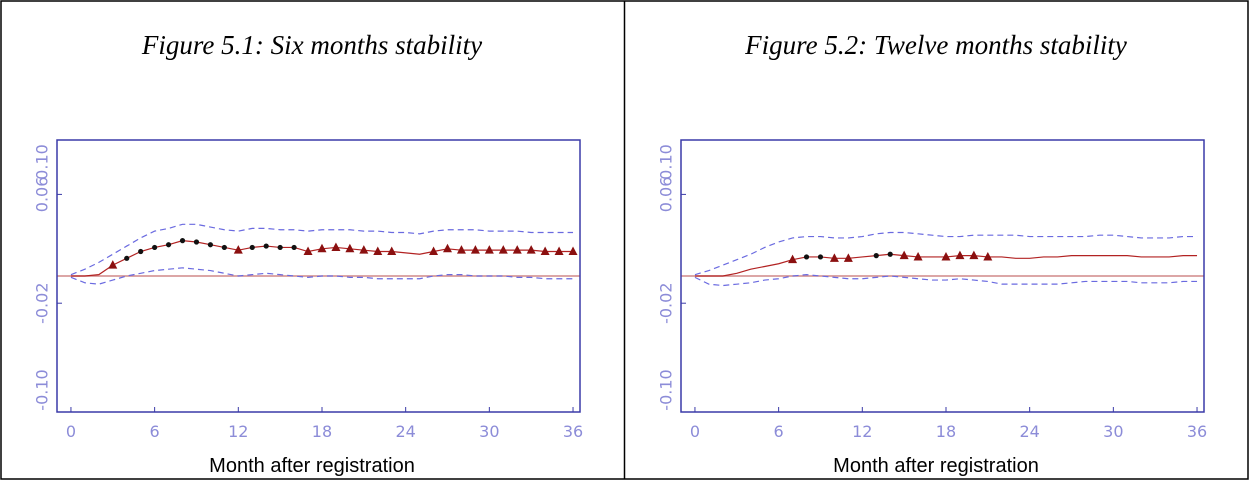 Image resolution: width=1249 pixels, height=480 pixels. Describe the element at coordinates (311, 45) in the screenshot. I see `chart-title: Figure 5.1: Six months stability` at that location.